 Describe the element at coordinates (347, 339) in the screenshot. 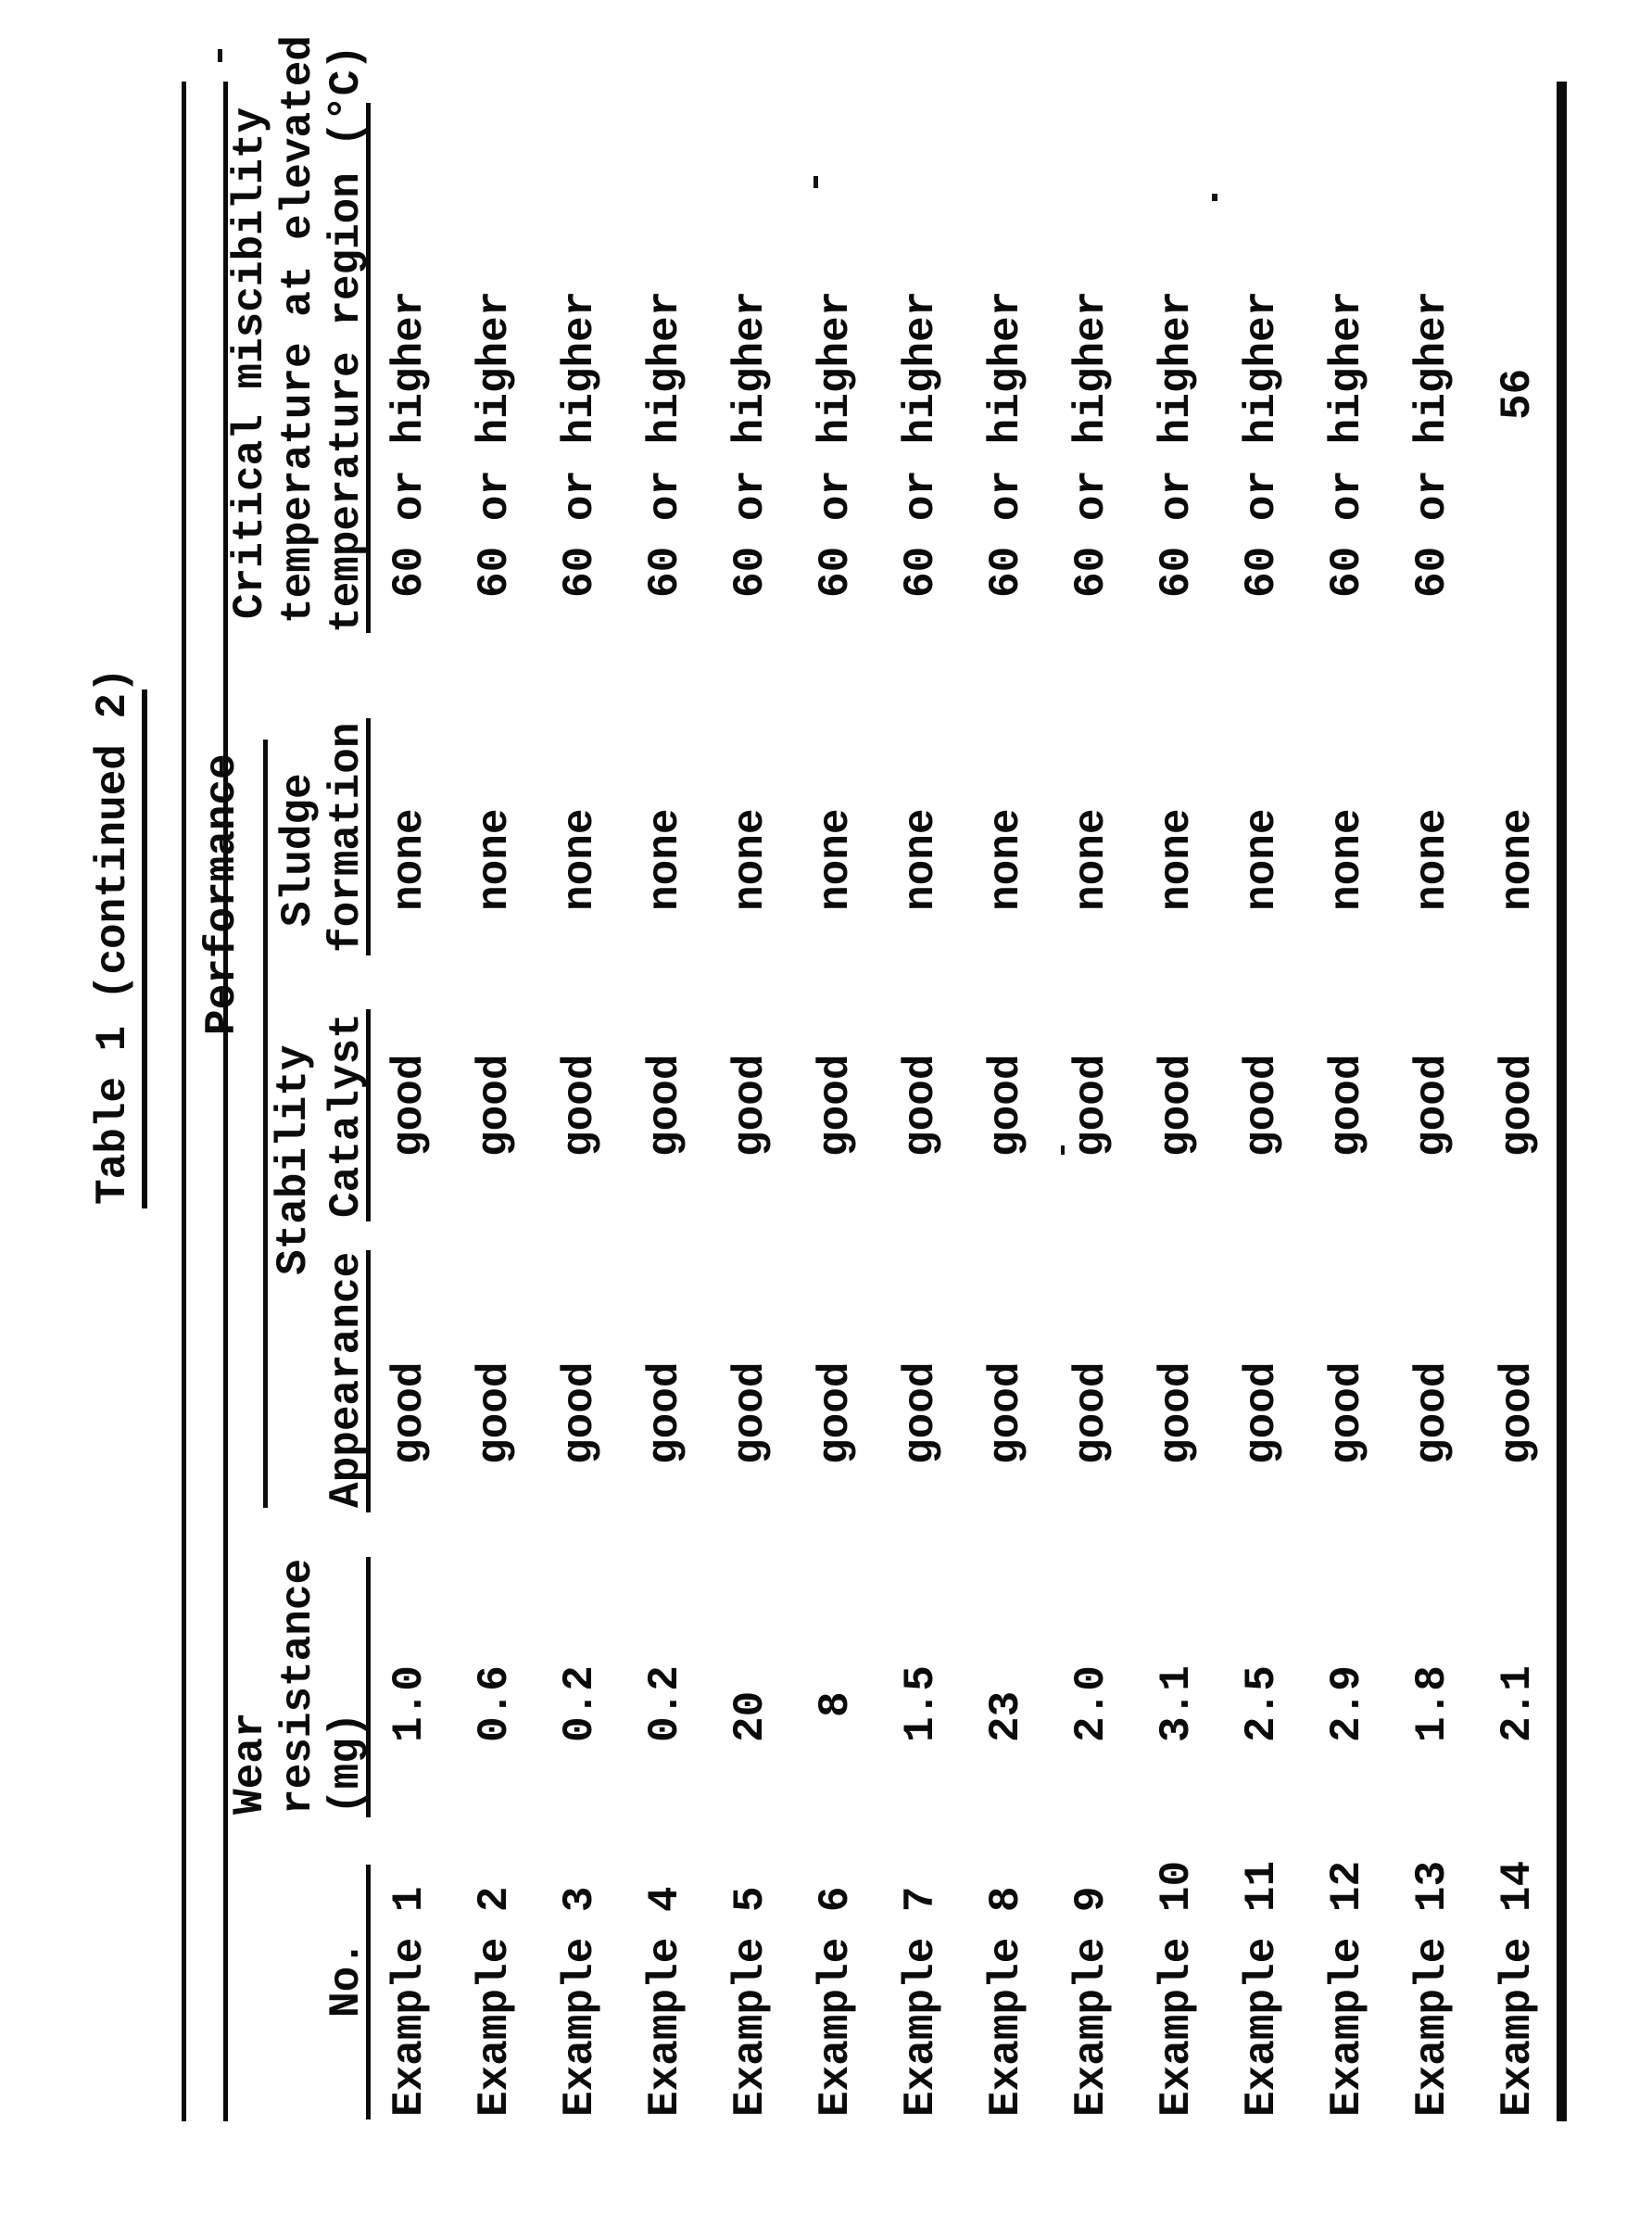

I see `critical-header-line3: temperature region (°C)` at that location.